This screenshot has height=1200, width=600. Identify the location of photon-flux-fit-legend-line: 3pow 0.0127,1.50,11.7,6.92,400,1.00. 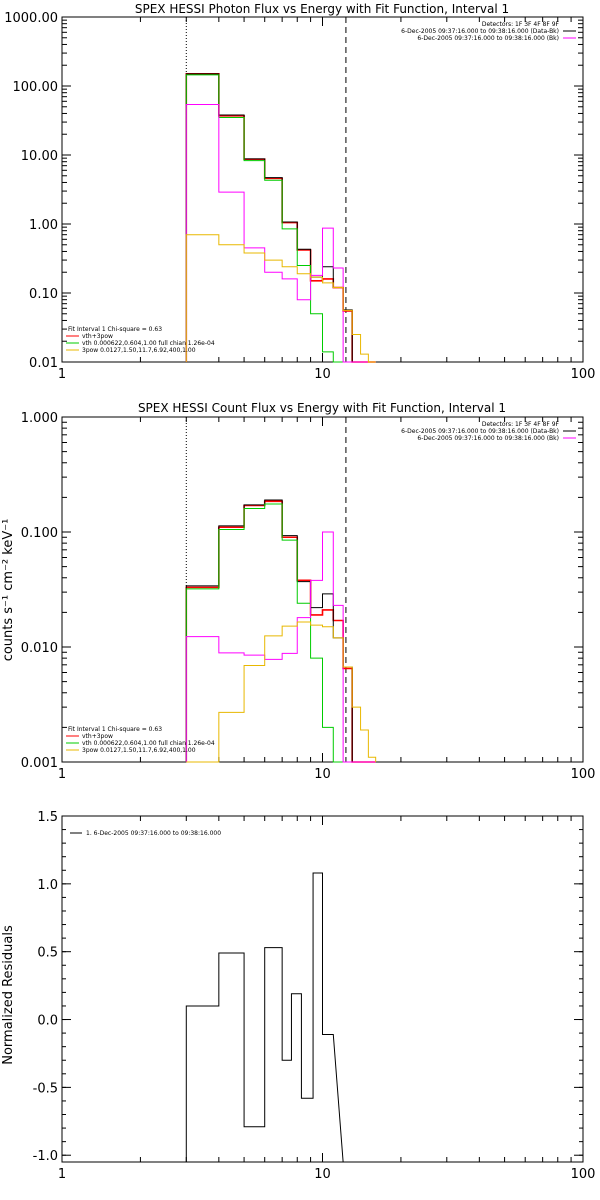
(139, 350).